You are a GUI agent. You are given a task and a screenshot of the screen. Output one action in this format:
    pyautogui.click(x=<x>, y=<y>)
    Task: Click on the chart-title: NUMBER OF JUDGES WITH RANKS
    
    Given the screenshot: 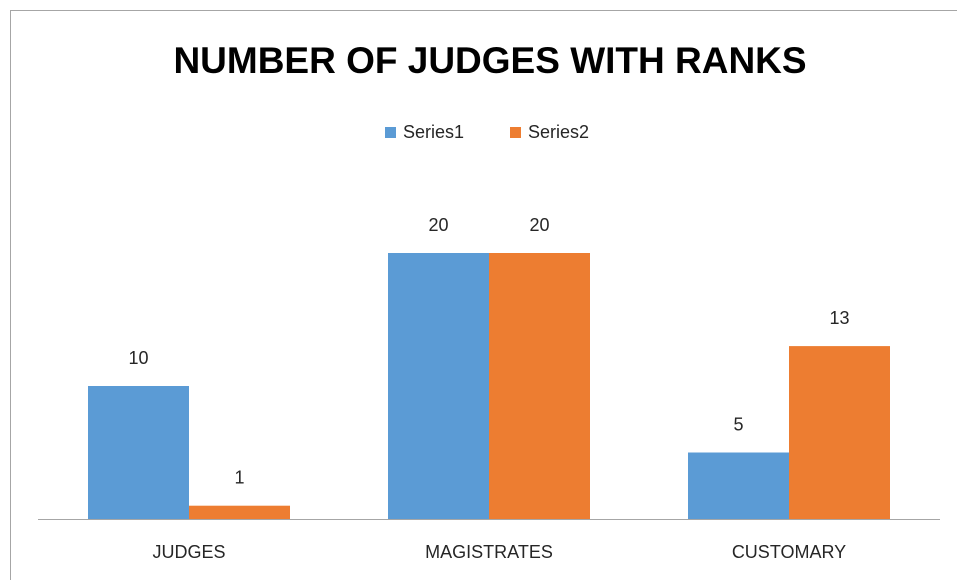 What is the action you would take?
    pyautogui.click(x=489, y=60)
    